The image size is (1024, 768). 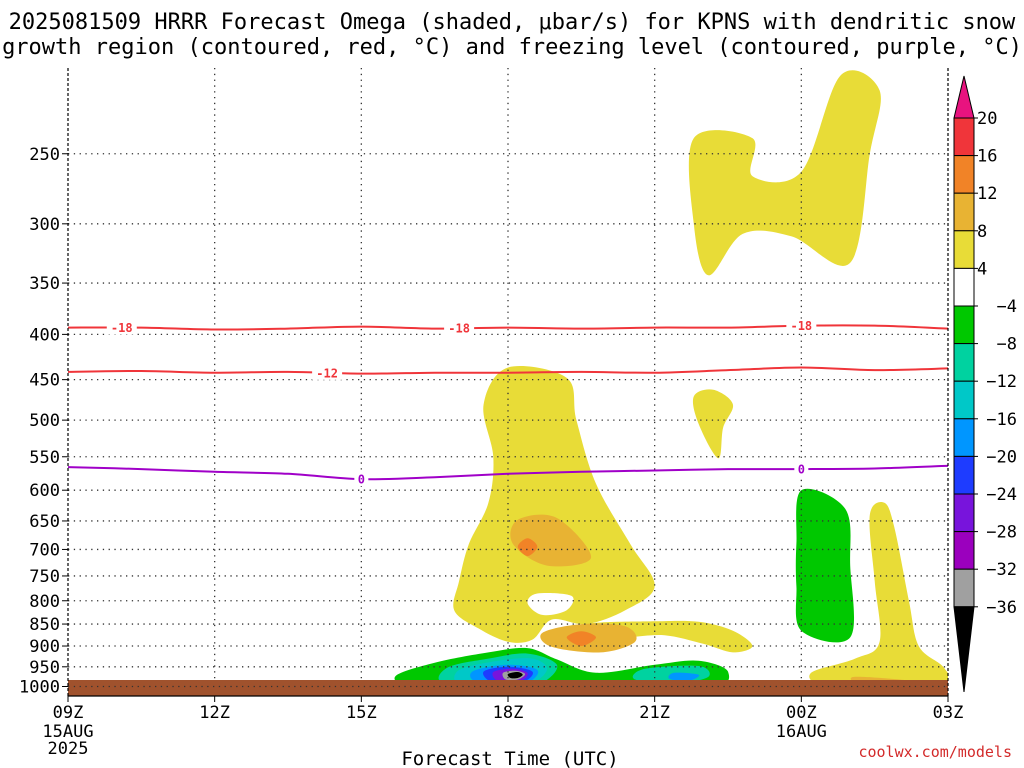 What do you see at coordinates (508, 474) in the screenshot?
I see `contour-2: 00` at bounding box center [508, 474].